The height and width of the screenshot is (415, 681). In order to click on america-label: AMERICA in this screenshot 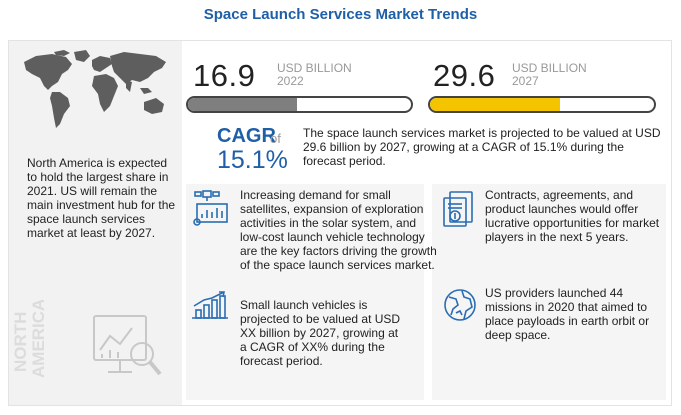, I will do `click(38, 339)`.